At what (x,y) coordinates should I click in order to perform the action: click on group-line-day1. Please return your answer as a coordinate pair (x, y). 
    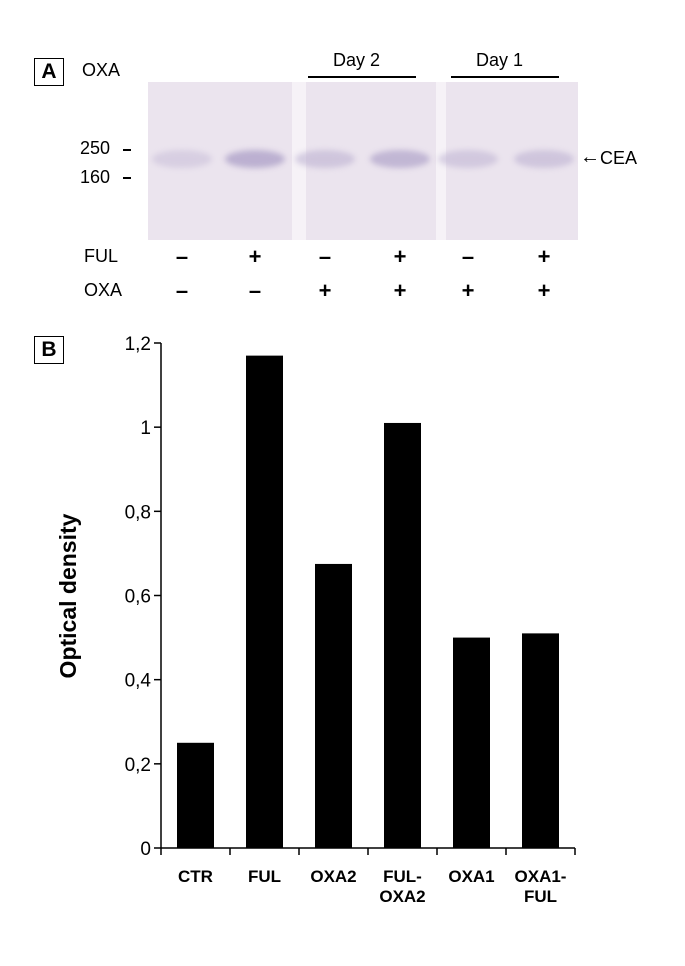
    Looking at the image, I should click on (505, 77).